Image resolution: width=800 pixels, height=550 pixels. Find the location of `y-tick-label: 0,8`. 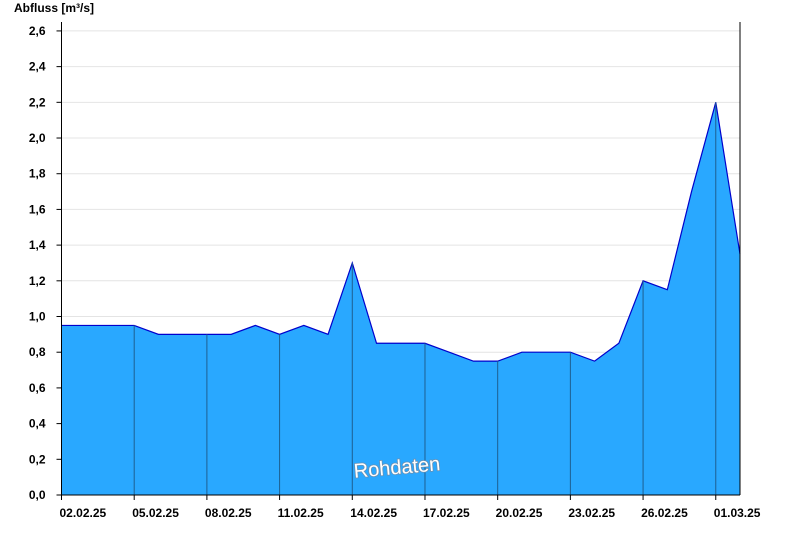

y-tick-label: 0,8 is located at coordinates (37, 352).